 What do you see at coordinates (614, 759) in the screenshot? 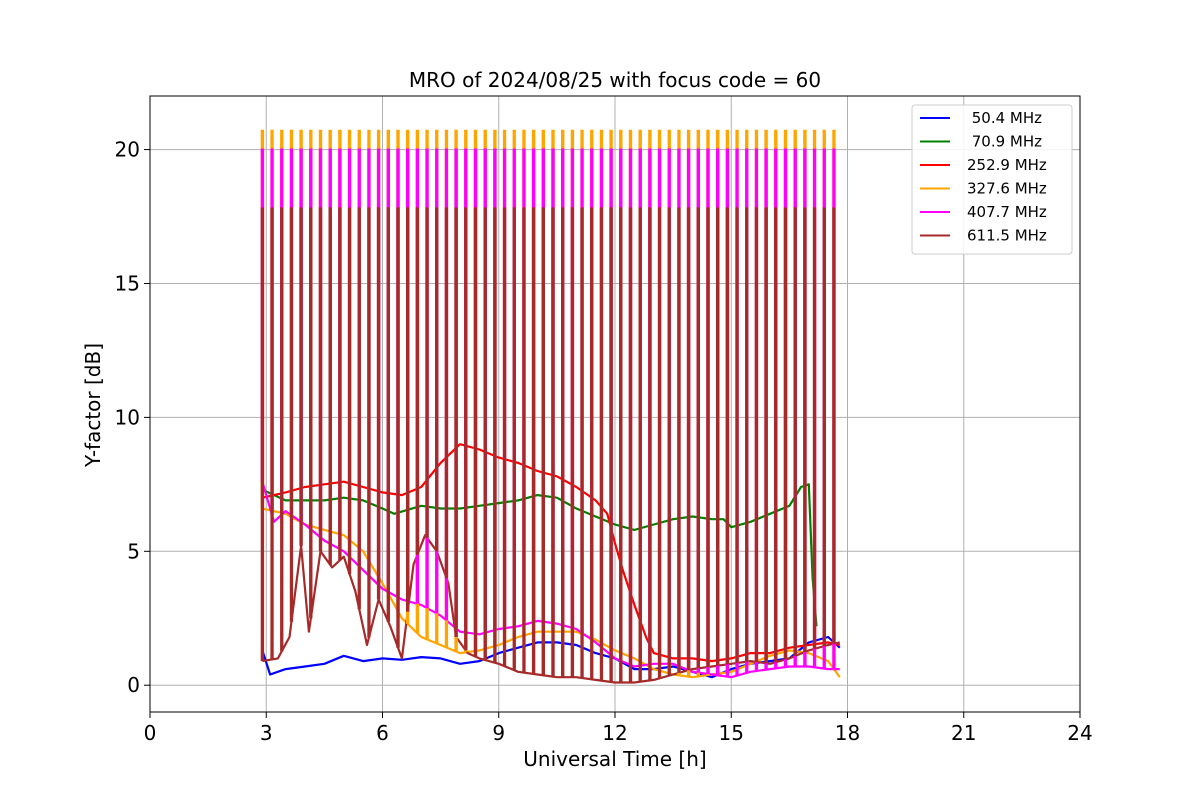
I see `x-axis-label: Universal Time [h]` at bounding box center [614, 759].